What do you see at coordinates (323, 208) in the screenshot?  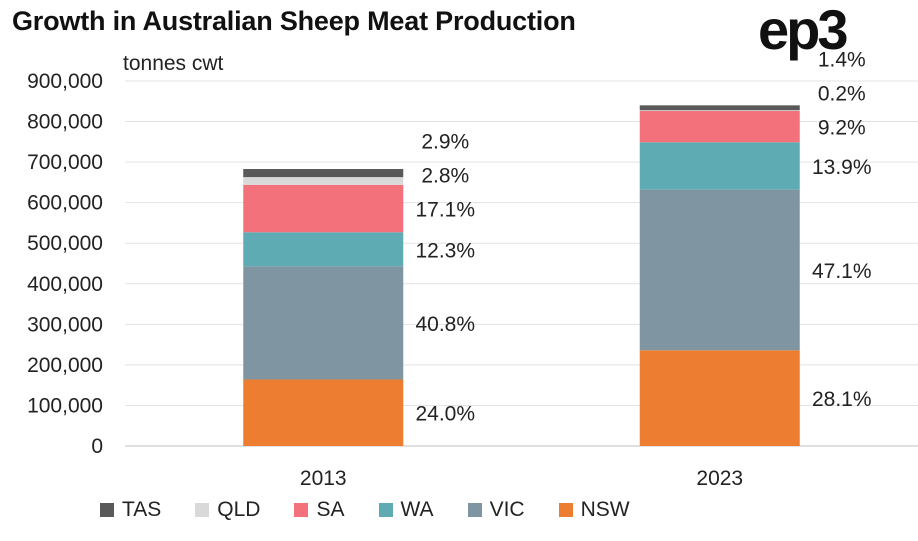 I see `bar-segment-sa-2013` at bounding box center [323, 208].